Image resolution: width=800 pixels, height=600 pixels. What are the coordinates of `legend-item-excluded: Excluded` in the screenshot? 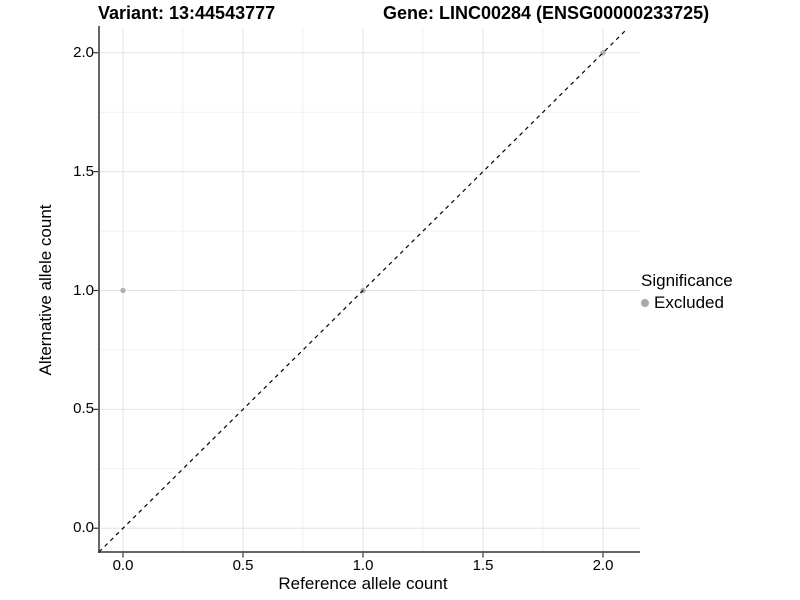 It's located at (687, 303).